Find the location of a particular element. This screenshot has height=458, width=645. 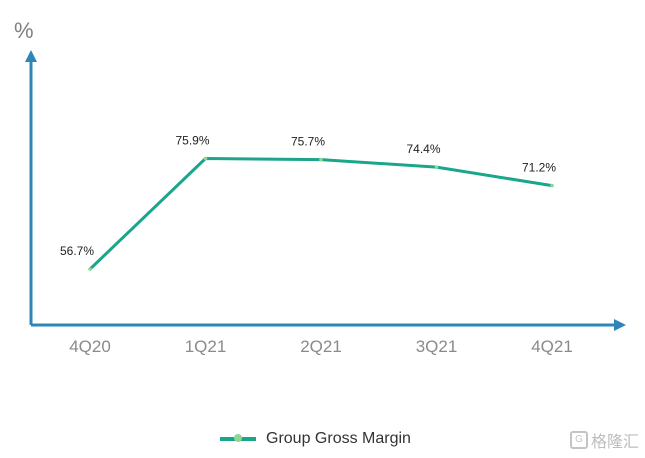

data-label: 75.9% is located at coordinates (192, 141).